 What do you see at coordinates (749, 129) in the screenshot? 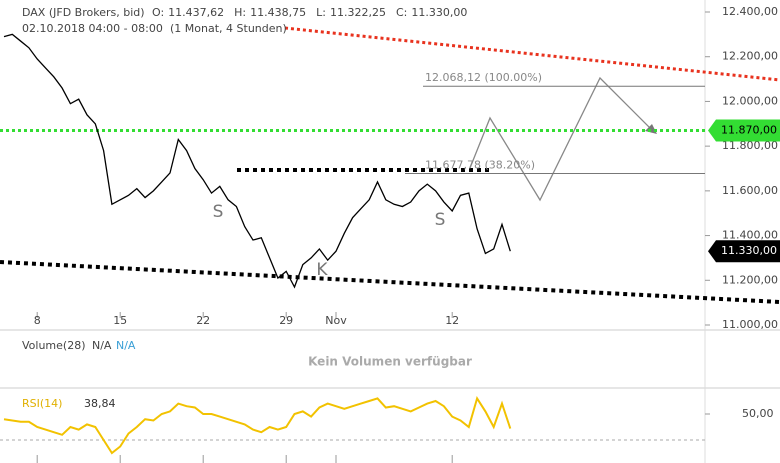
I see `price-tag-label: 11.870,00` at bounding box center [749, 129].